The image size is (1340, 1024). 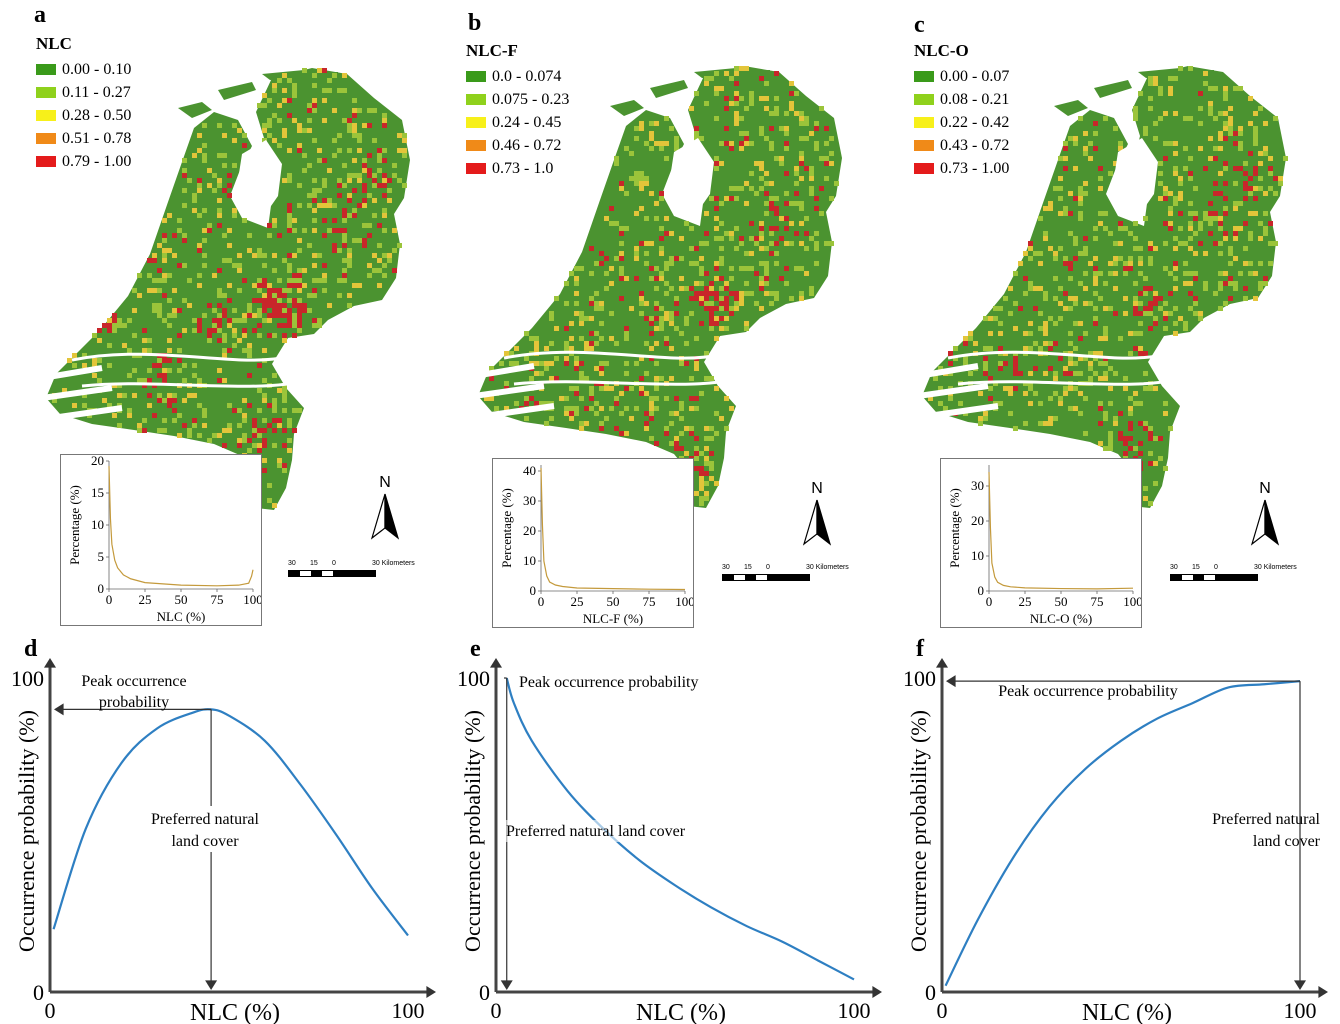 I want to click on panel-letter: f, so click(x=920, y=649).